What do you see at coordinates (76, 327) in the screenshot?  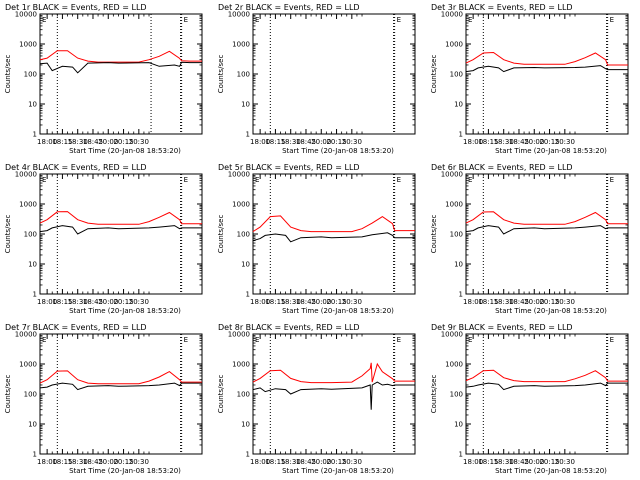 I see `chart-title: Det 7r BLACK = Events, RED = LLD` at bounding box center [76, 327].